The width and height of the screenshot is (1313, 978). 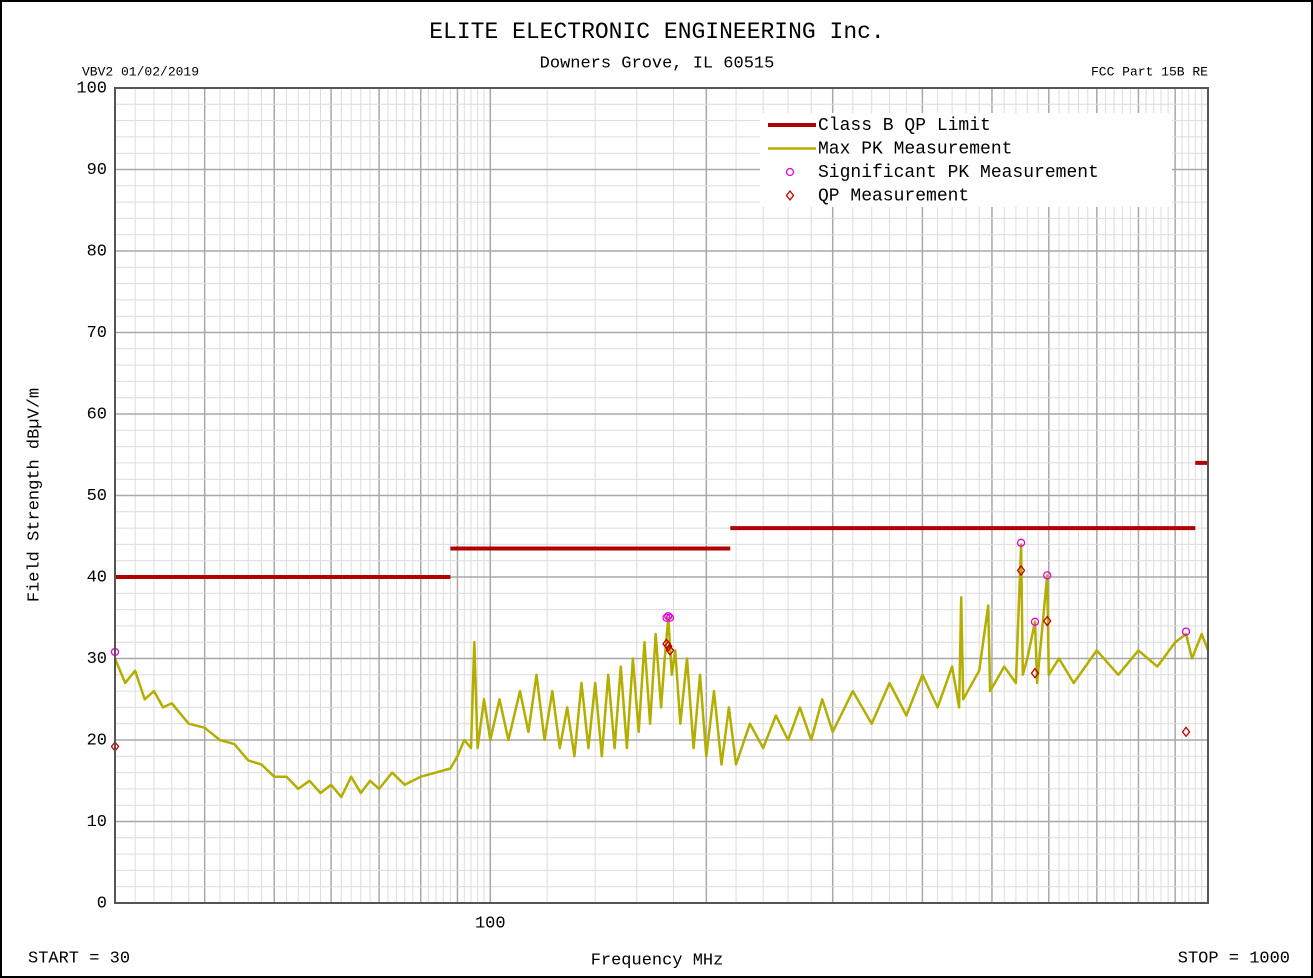 What do you see at coordinates (97, 740) in the screenshot?
I see `y-tick-label: 20` at bounding box center [97, 740].